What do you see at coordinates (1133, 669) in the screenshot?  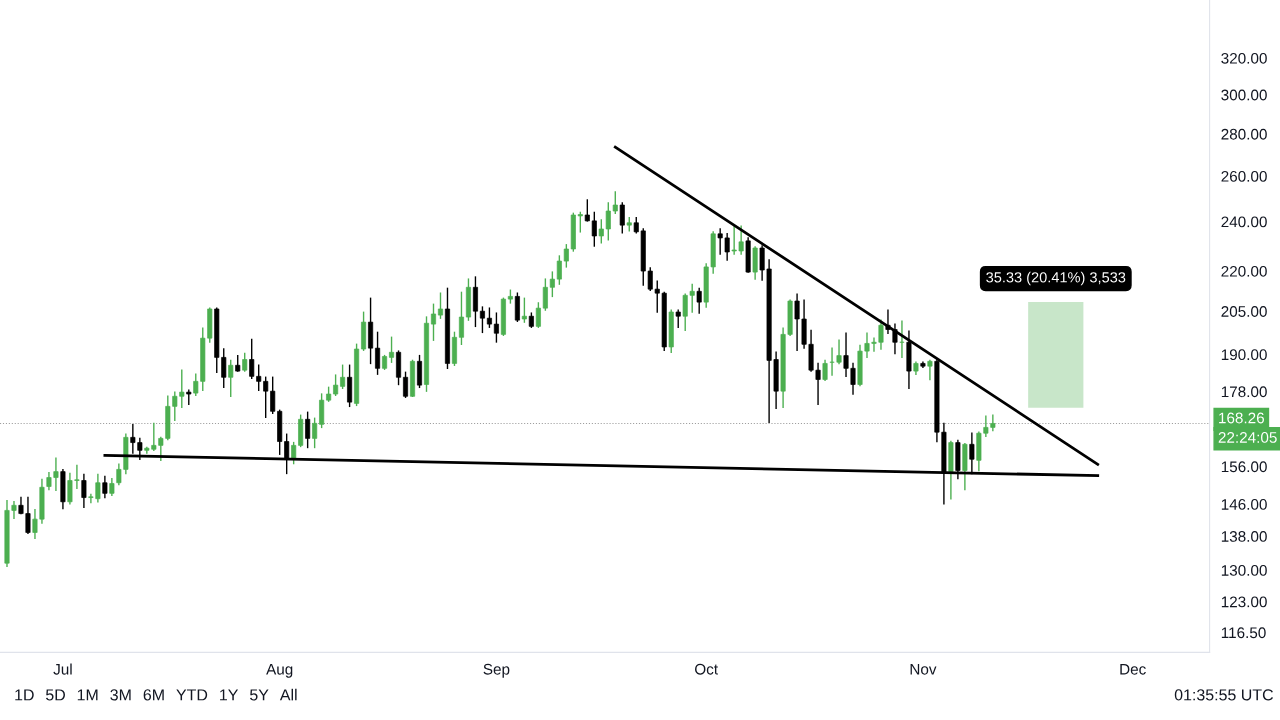 I see `x-tick-label: Dec` at bounding box center [1133, 669].